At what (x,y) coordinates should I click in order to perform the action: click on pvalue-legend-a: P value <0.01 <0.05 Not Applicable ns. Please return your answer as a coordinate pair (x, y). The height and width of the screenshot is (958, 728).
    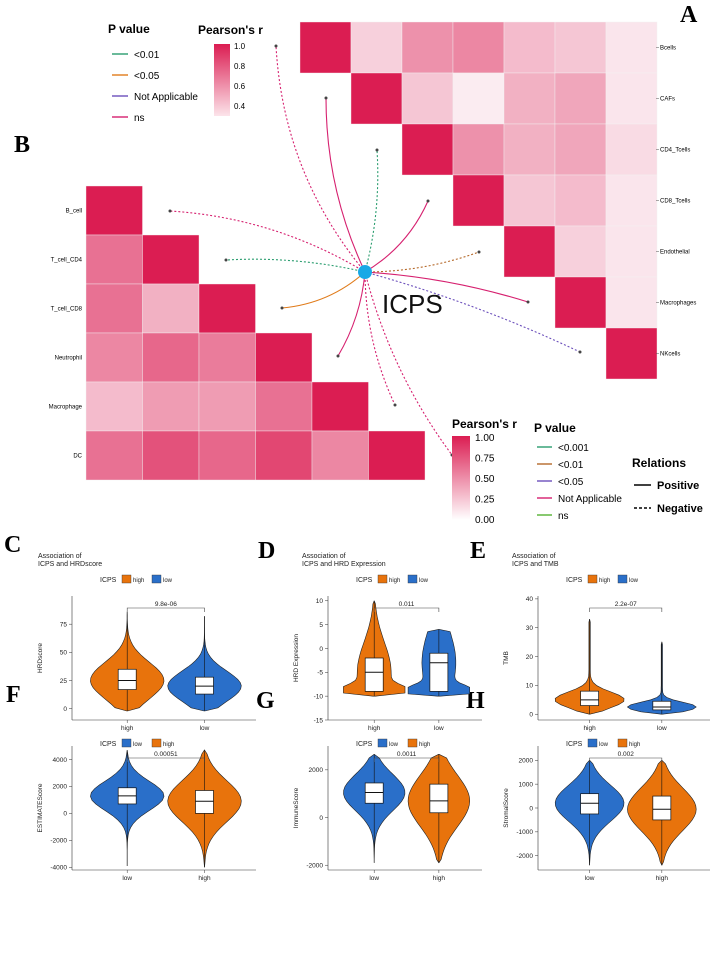
    Looking at the image, I should click on (153, 73).